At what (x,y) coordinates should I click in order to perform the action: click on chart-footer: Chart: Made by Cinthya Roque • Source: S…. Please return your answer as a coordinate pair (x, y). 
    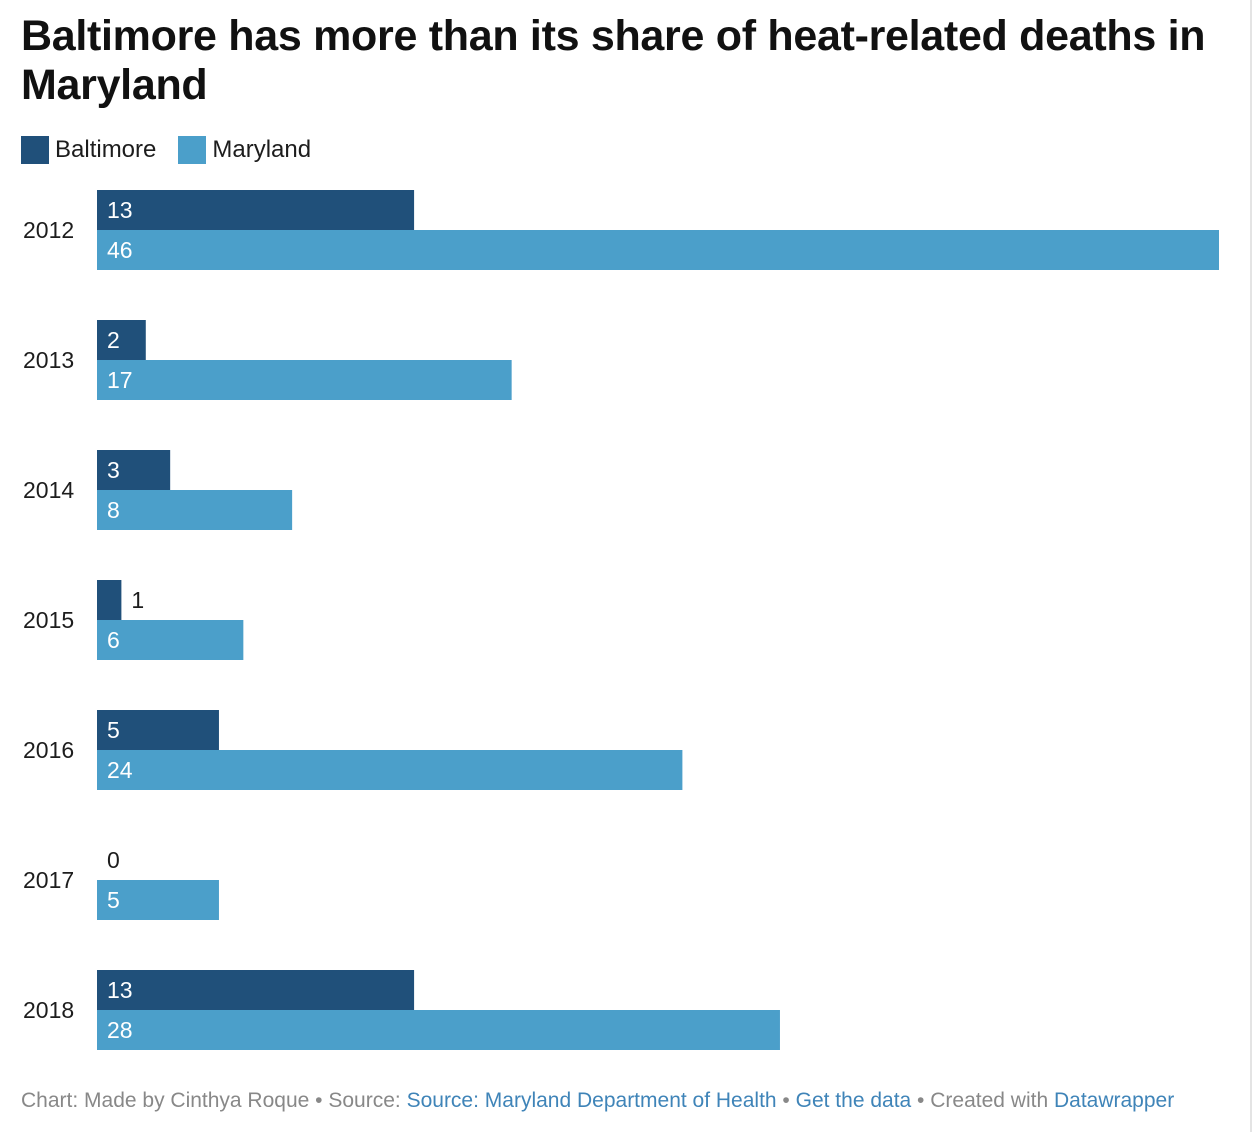
    Looking at the image, I should click on (597, 1101).